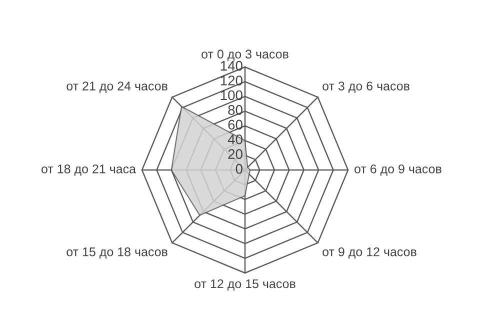  I want to click on y-tick-label: 20, so click(235, 154).